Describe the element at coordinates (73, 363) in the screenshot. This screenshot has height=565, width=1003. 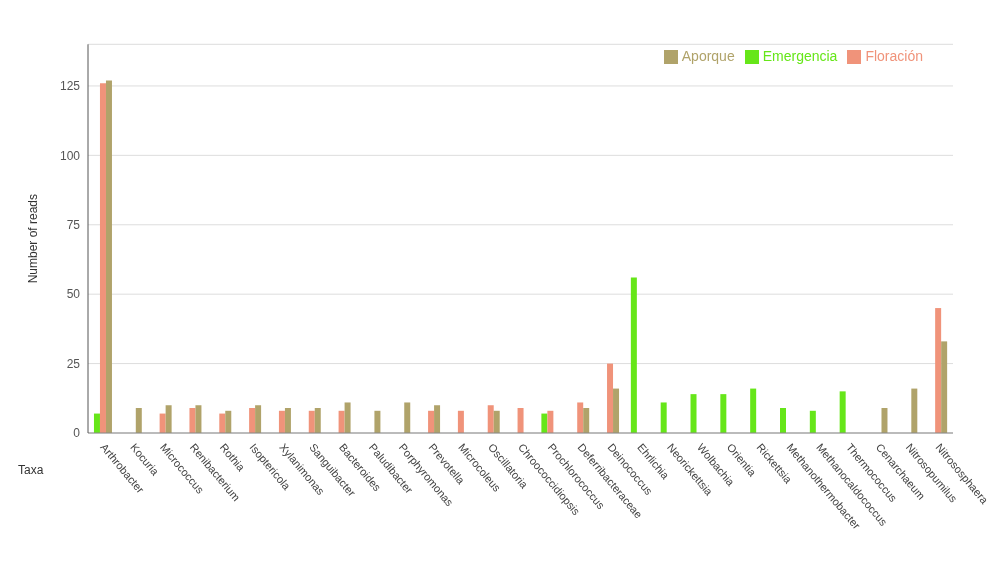
I see `y-tick-label: 25` at that location.